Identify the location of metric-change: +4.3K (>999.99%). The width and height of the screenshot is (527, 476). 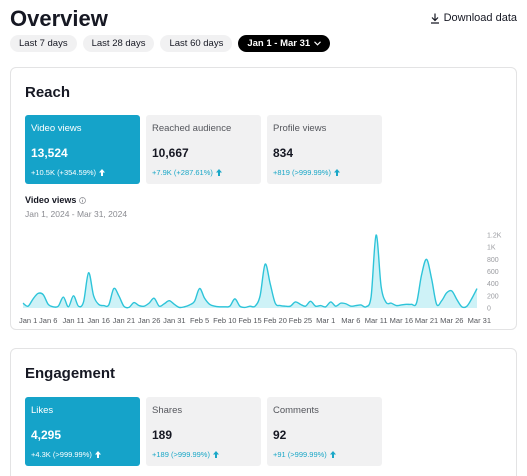
(66, 454).